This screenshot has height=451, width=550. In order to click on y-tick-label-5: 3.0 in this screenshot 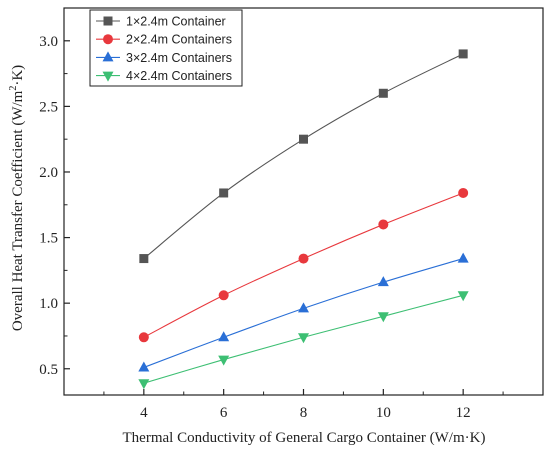, I will do `click(48, 42)`.